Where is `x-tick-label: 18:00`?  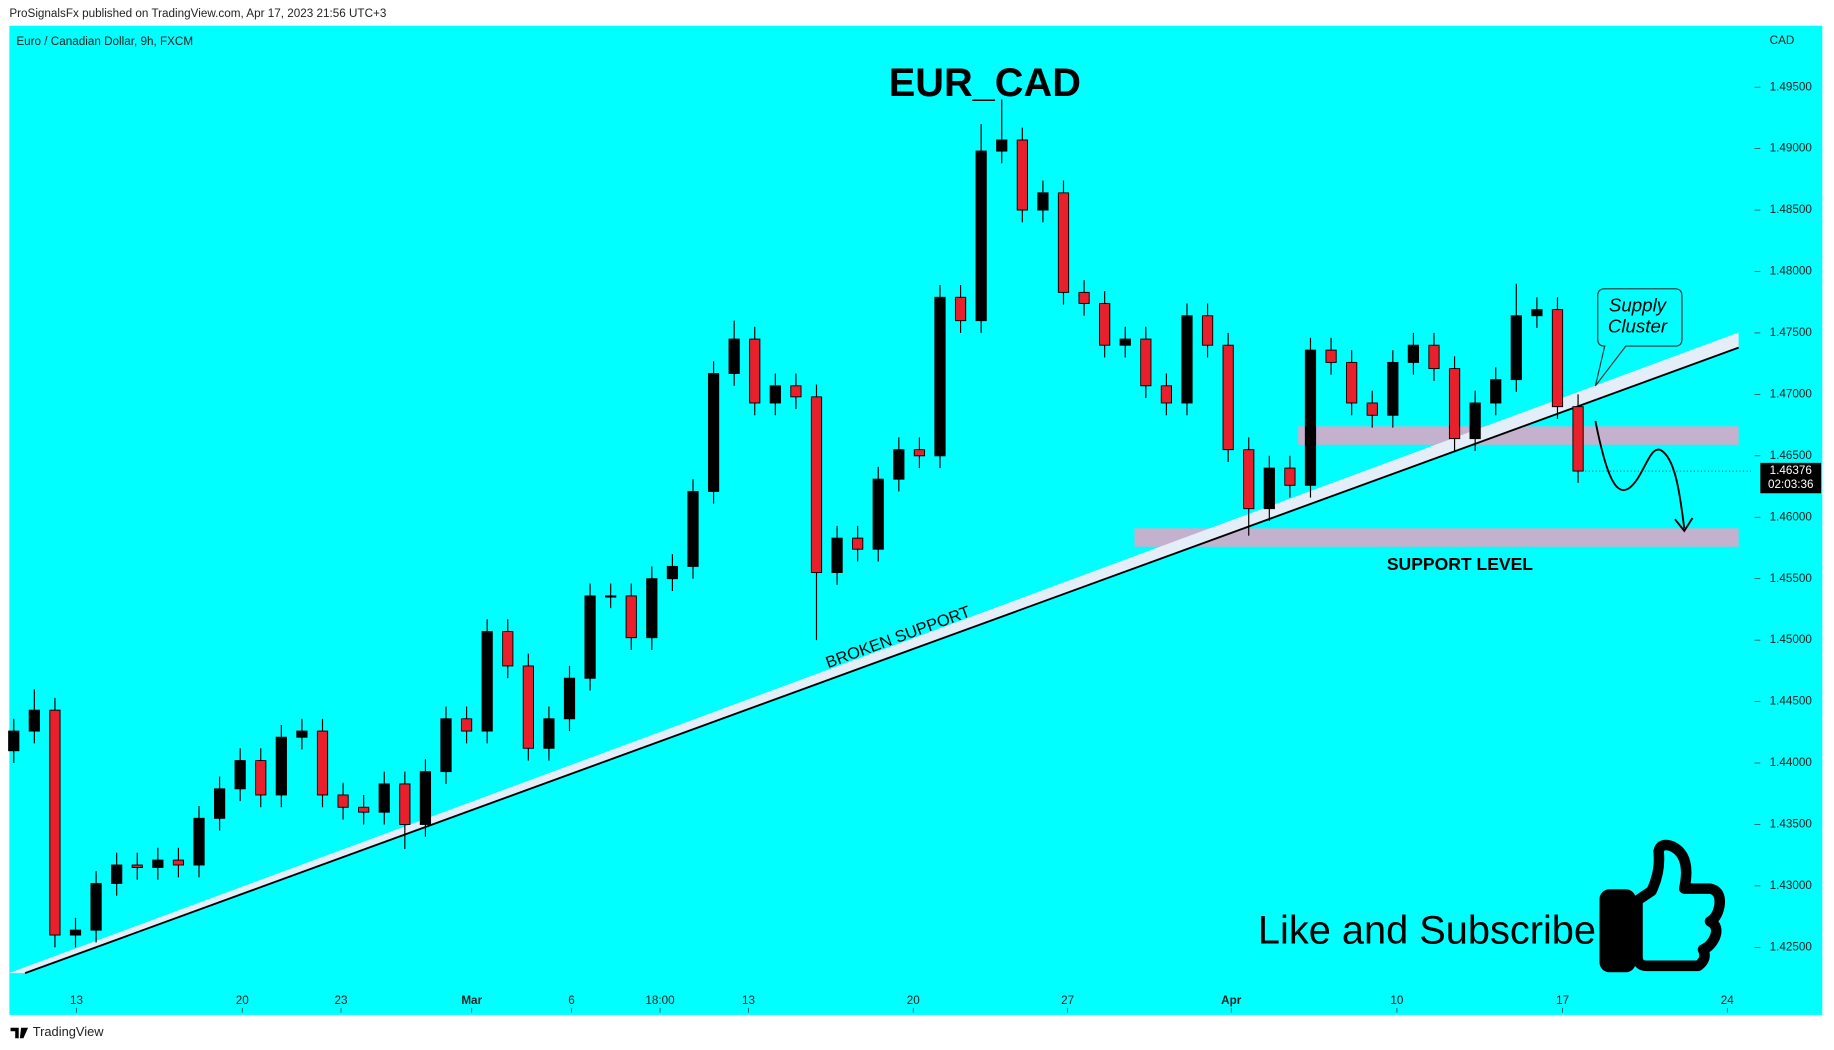 x-tick-label: 18:00 is located at coordinates (660, 1000).